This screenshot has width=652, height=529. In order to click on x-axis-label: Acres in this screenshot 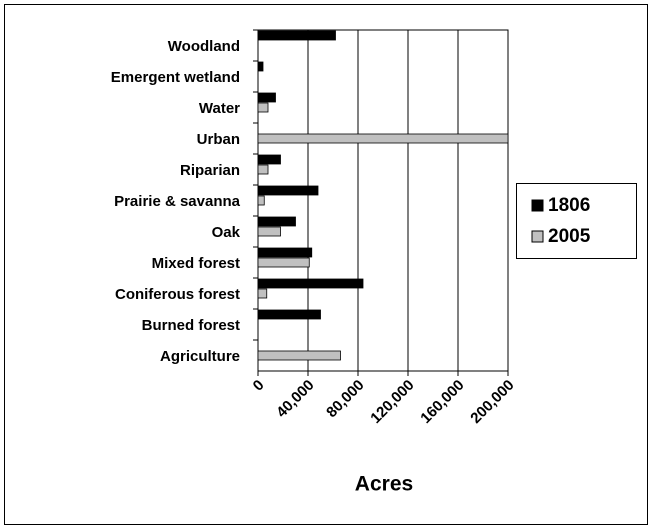, I will do `click(384, 484)`.